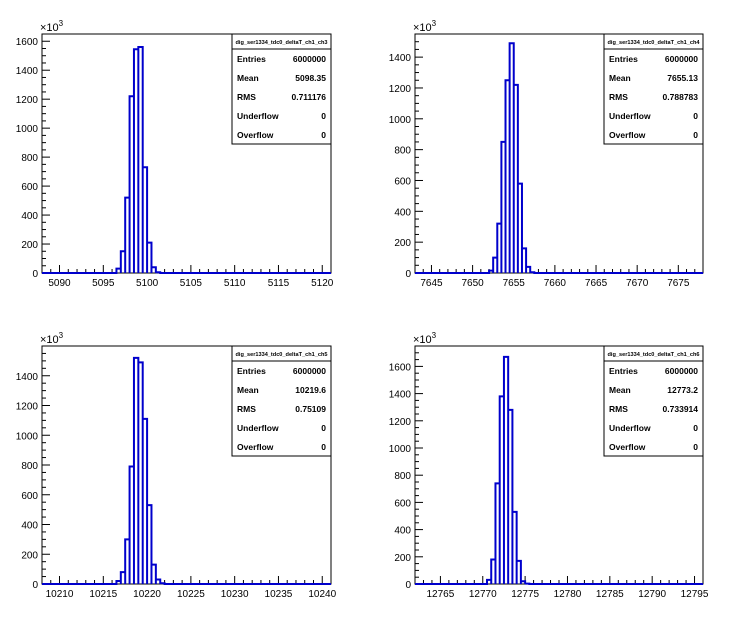  I want to click on y-tick-label: 600, so click(29, 187).